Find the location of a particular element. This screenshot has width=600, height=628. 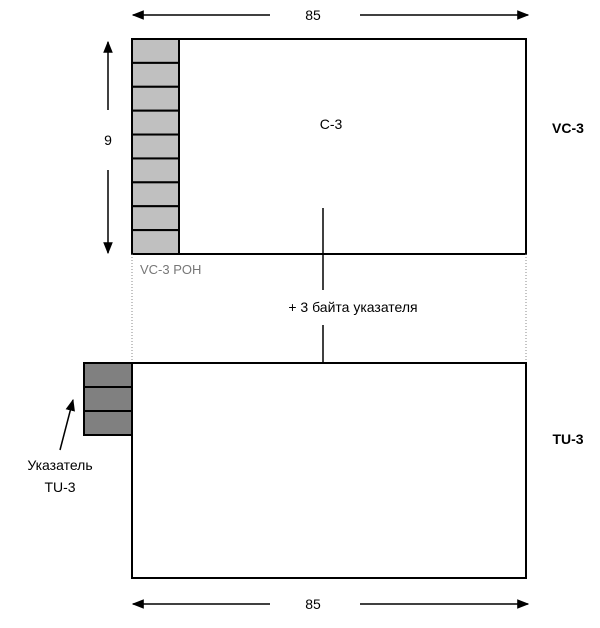

tu3-pointer-column is located at coordinates (108, 399).